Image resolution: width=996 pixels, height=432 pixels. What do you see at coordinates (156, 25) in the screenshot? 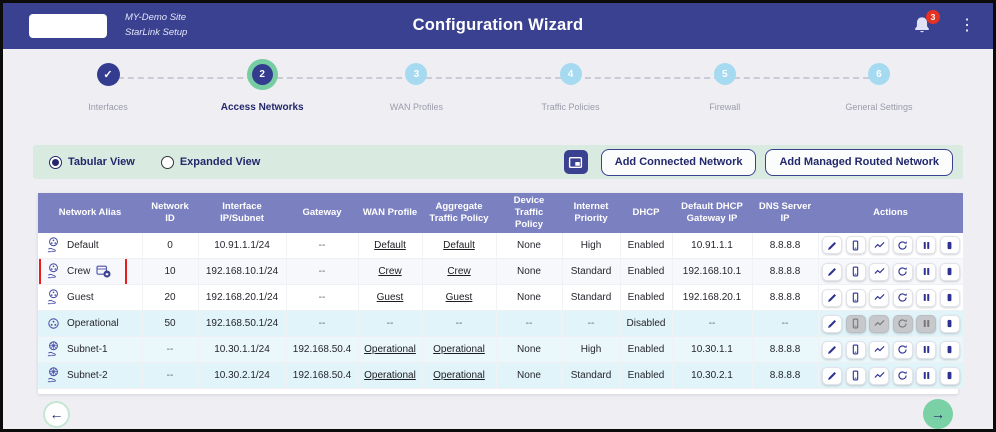
I see `site-info: MY-Demo Site StarLink Setup` at bounding box center [156, 25].